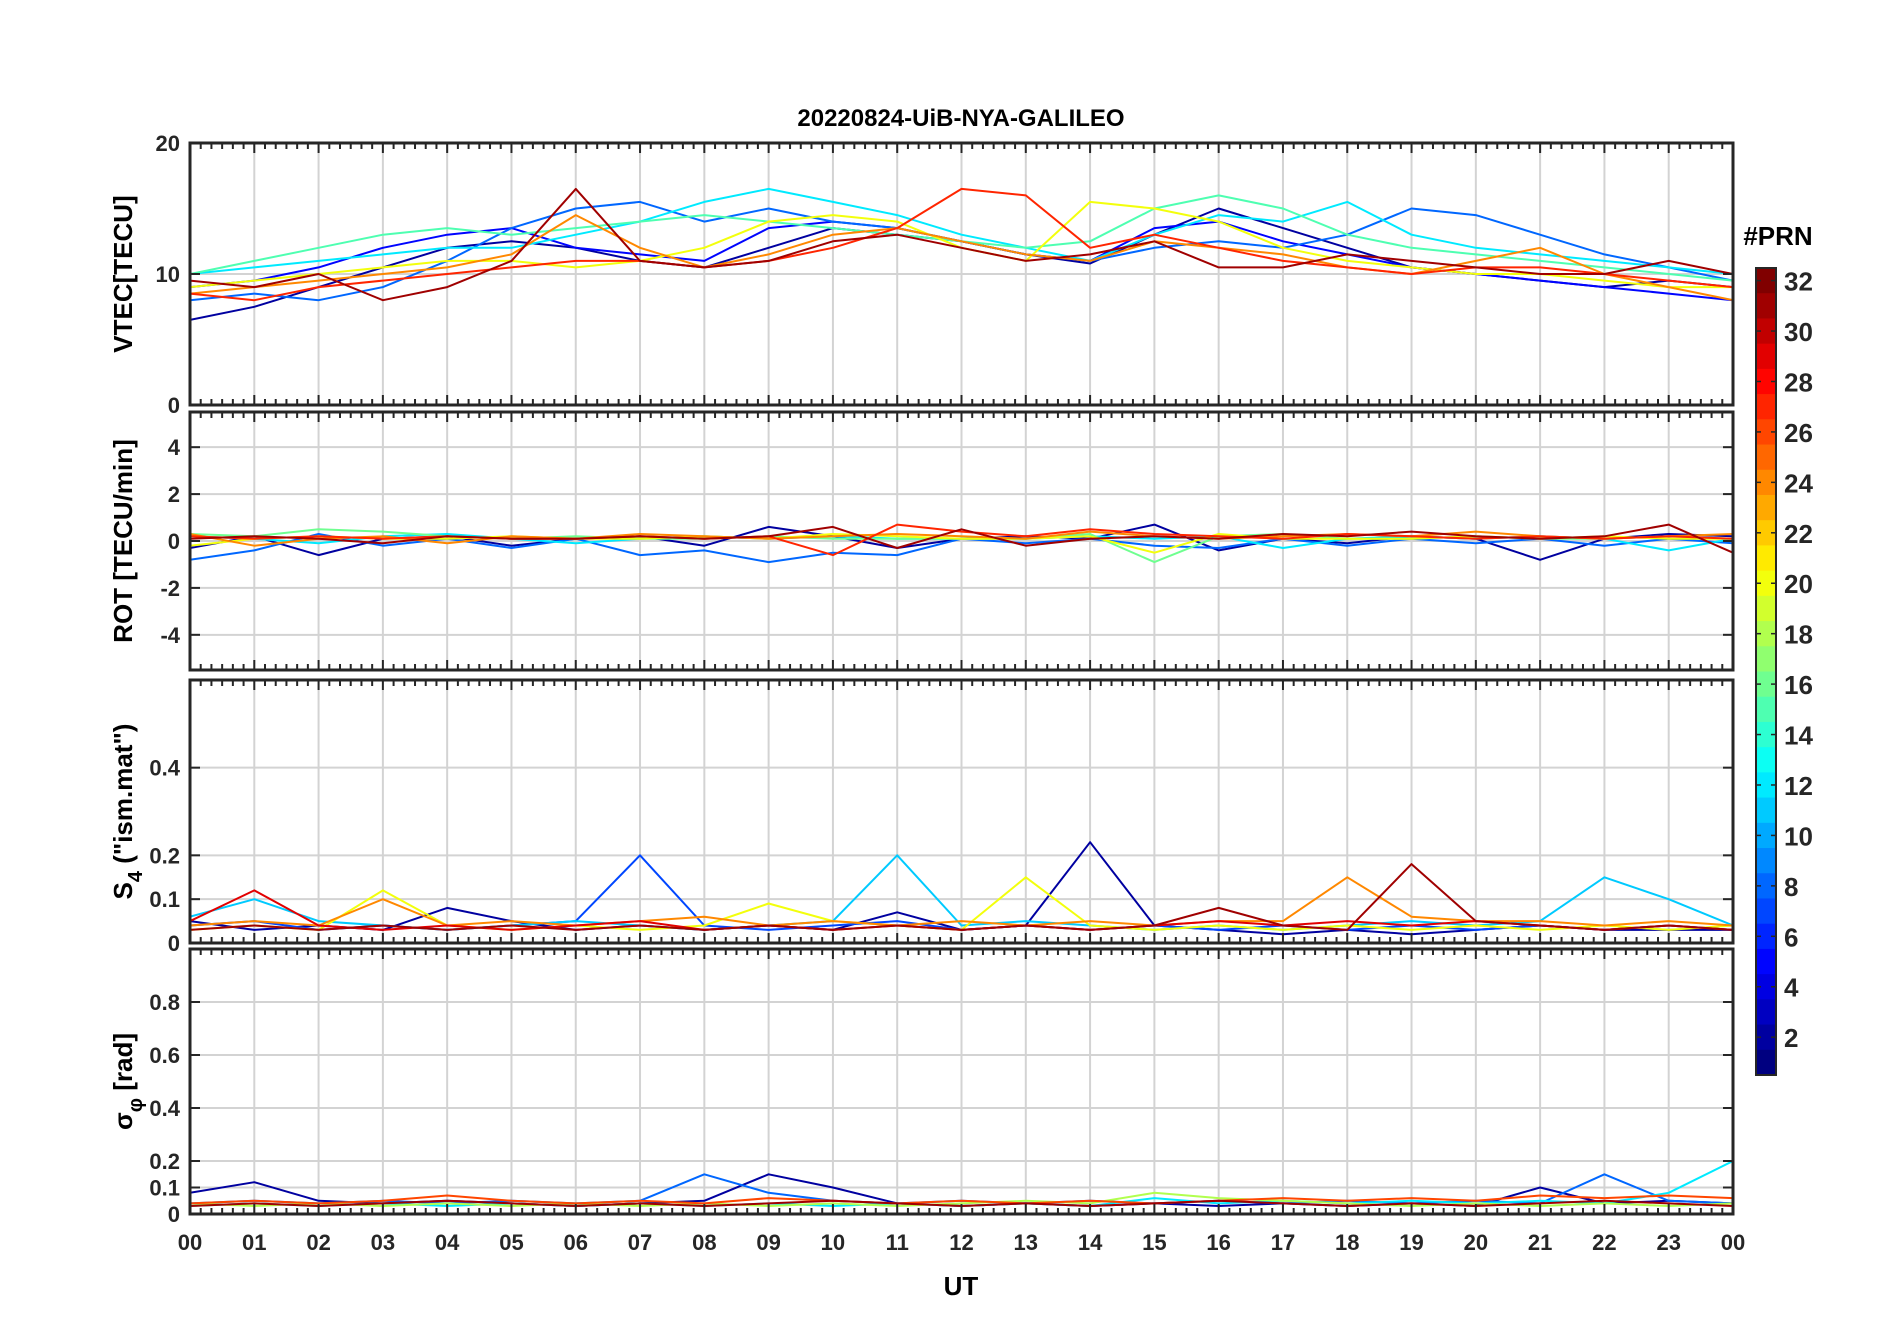 The height and width of the screenshot is (1330, 1902). What do you see at coordinates (170, 588) in the screenshot?
I see `y-tick-label: -2` at bounding box center [170, 588].